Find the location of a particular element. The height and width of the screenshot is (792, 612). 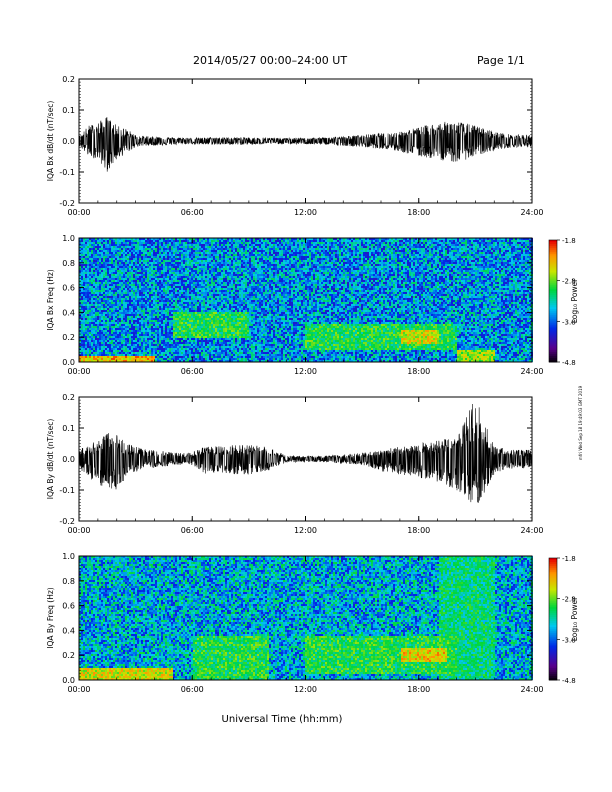

y-axis-label: IQA By dB/dt (nT/sec) is located at coordinates (50, 459).